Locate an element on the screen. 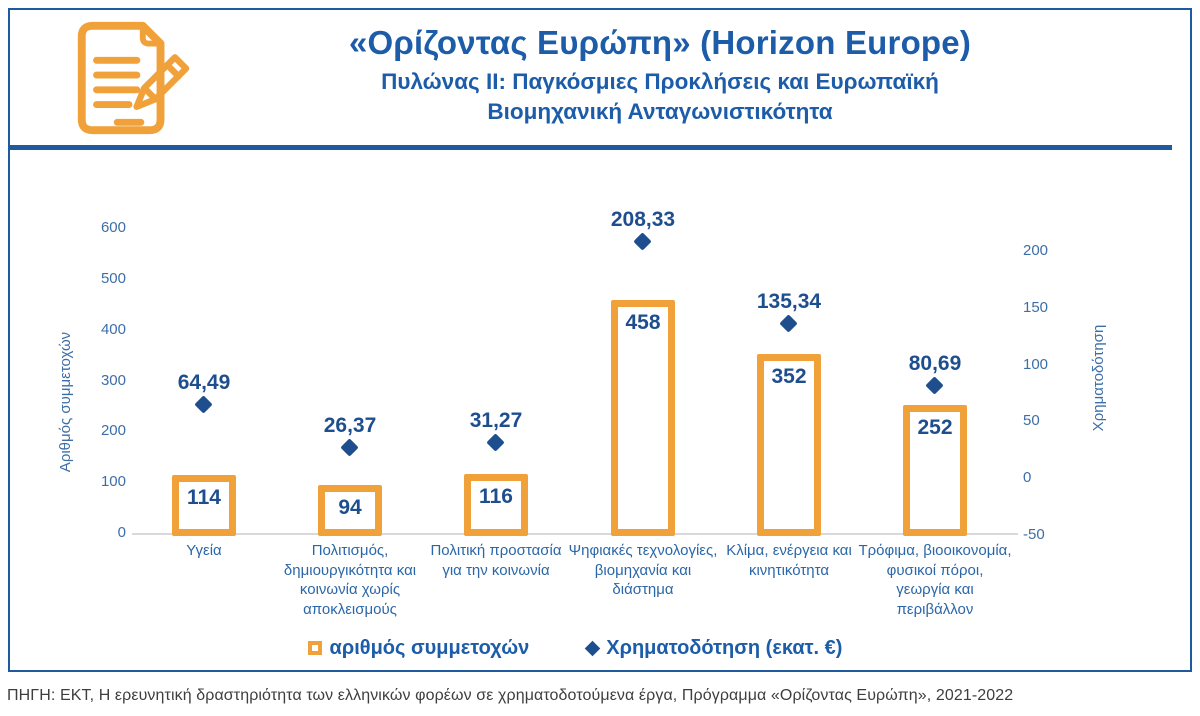 Image resolution: width=1200 pixels, height=716 pixels. left-axis-tick-label: 0 is located at coordinates (121, 532).